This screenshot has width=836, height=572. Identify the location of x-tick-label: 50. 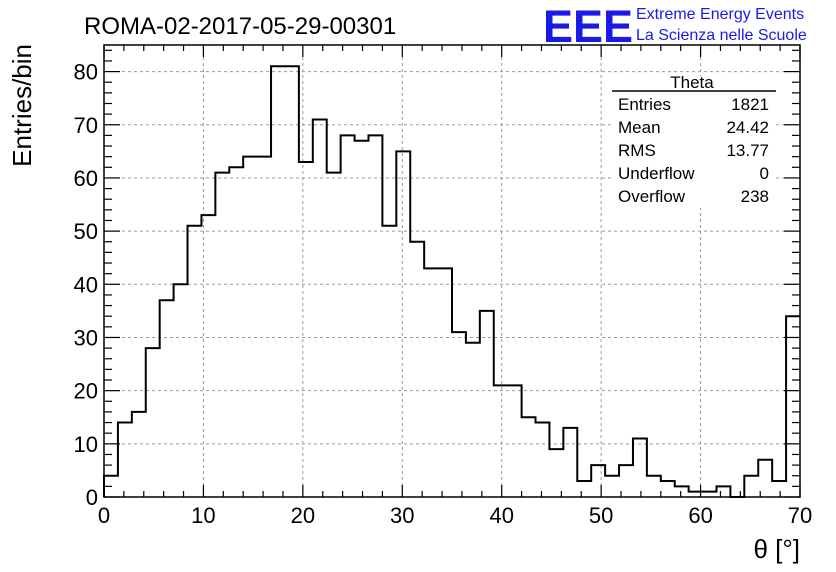
(601, 515).